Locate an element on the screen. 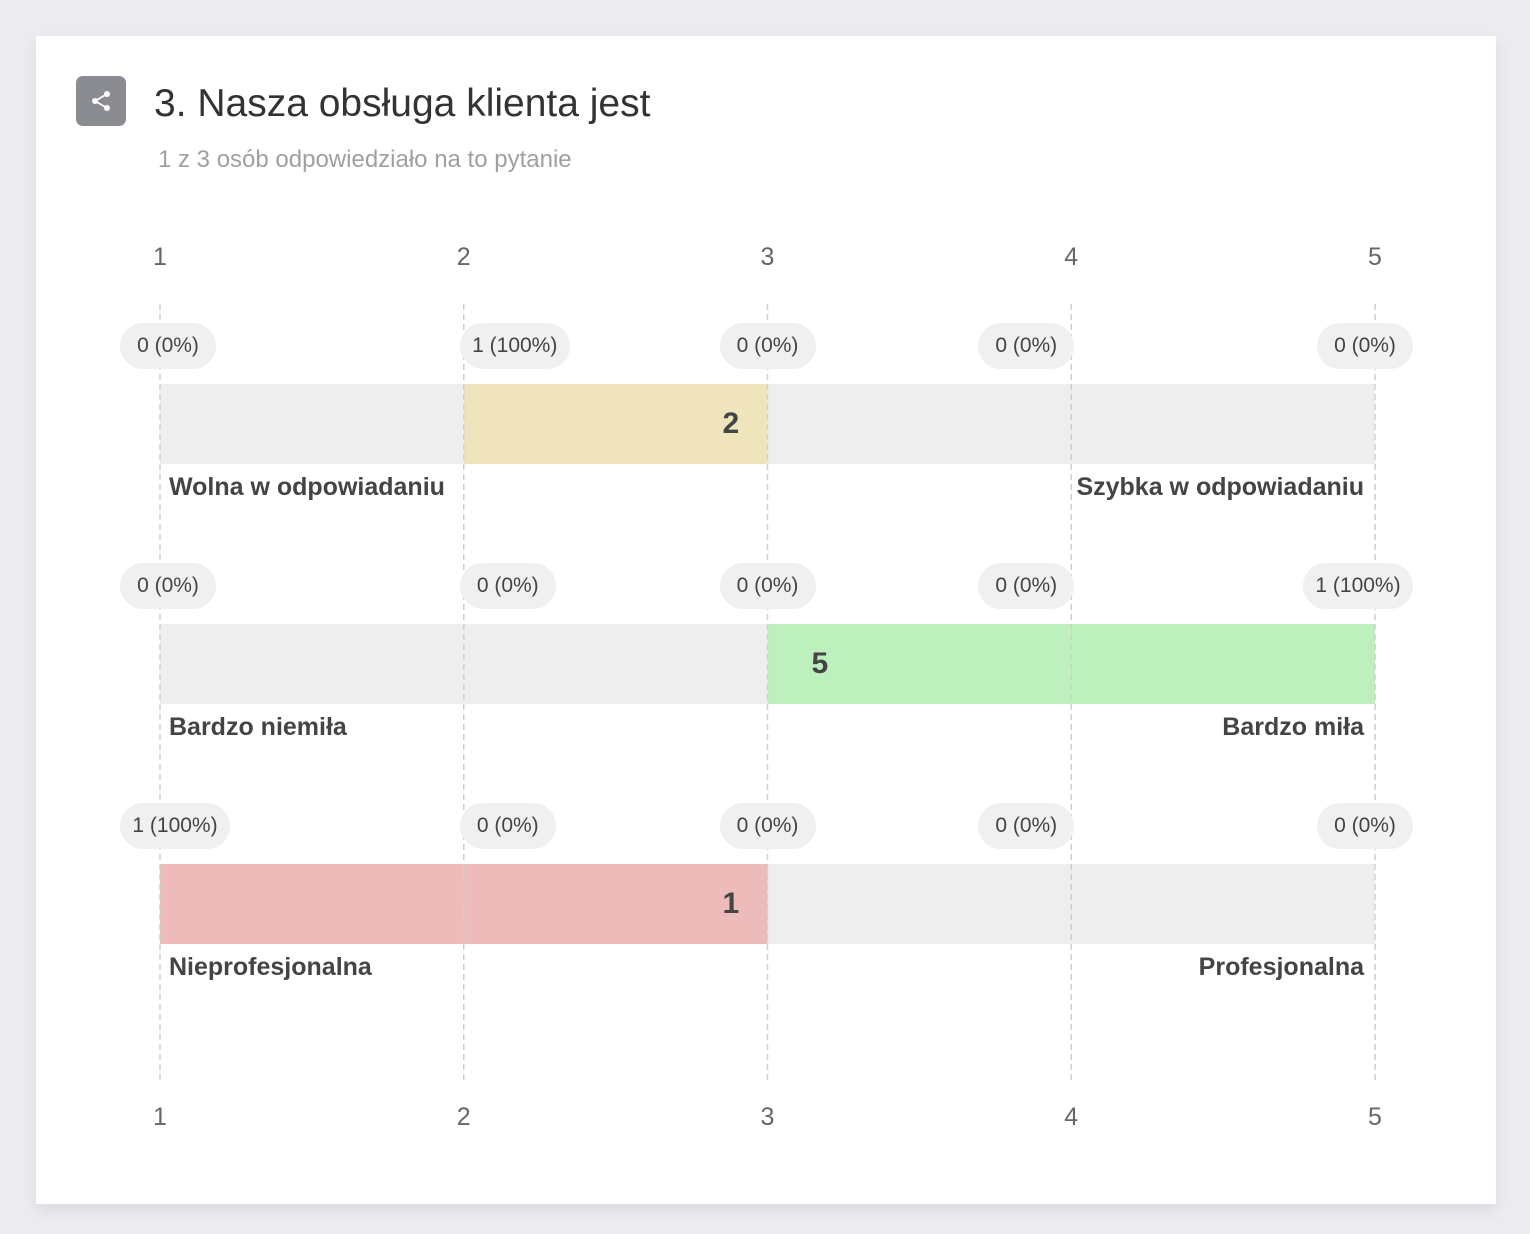  scale-right-label: Bardzo miła is located at coordinates (1293, 727).